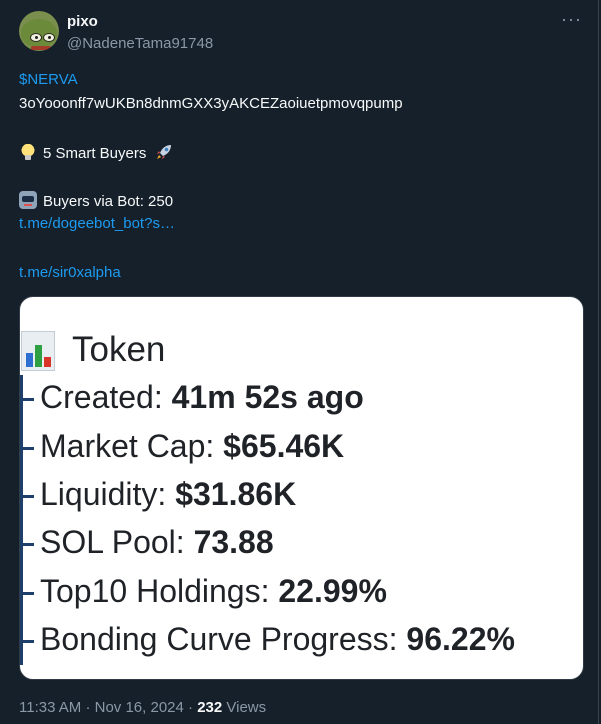  Describe the element at coordinates (50, 707) in the screenshot. I see `tweet-time: 11:33 AM` at that location.